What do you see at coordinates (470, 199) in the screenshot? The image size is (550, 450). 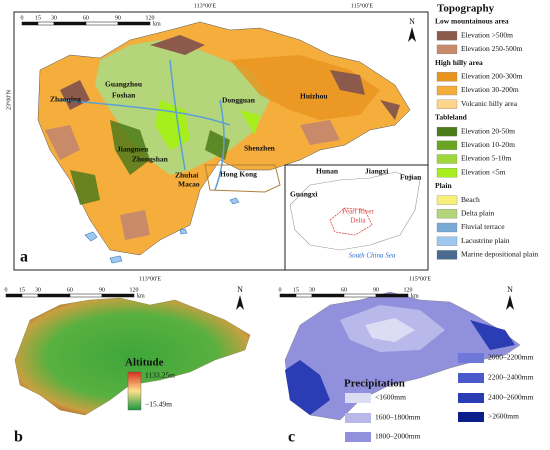 I see `legend-label: Beach` at bounding box center [470, 199].